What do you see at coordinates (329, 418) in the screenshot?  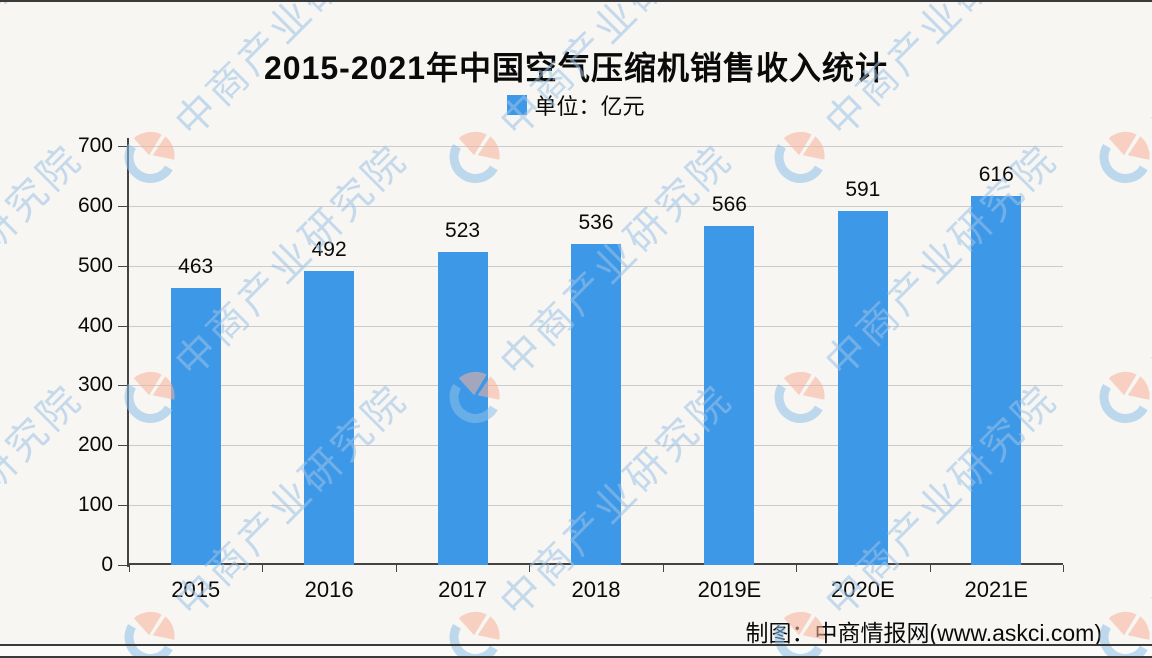 I see `bar-2016` at bounding box center [329, 418].